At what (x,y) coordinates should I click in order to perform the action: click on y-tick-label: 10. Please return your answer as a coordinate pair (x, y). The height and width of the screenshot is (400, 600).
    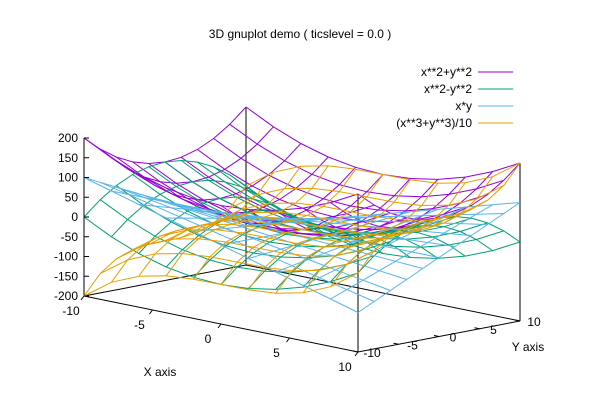
    Looking at the image, I should click on (534, 322).